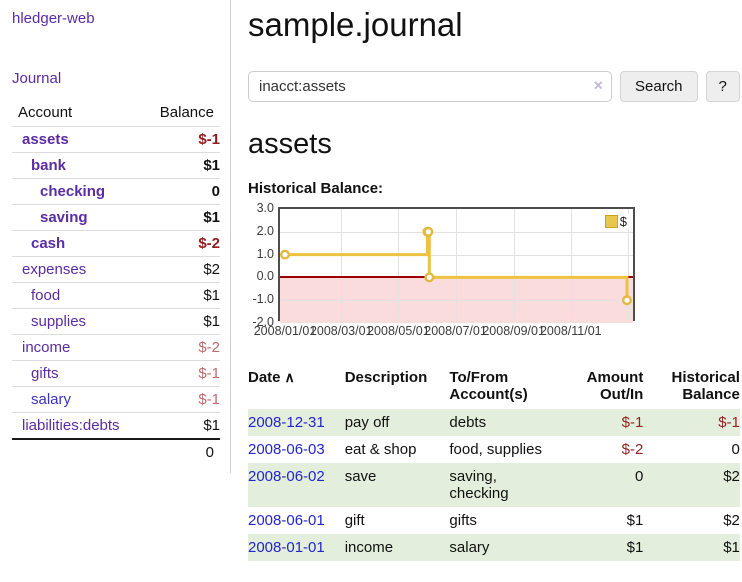 The image size is (742, 582). Describe the element at coordinates (116, 165) in the screenshot. I see `account-row: bank $1` at that location.